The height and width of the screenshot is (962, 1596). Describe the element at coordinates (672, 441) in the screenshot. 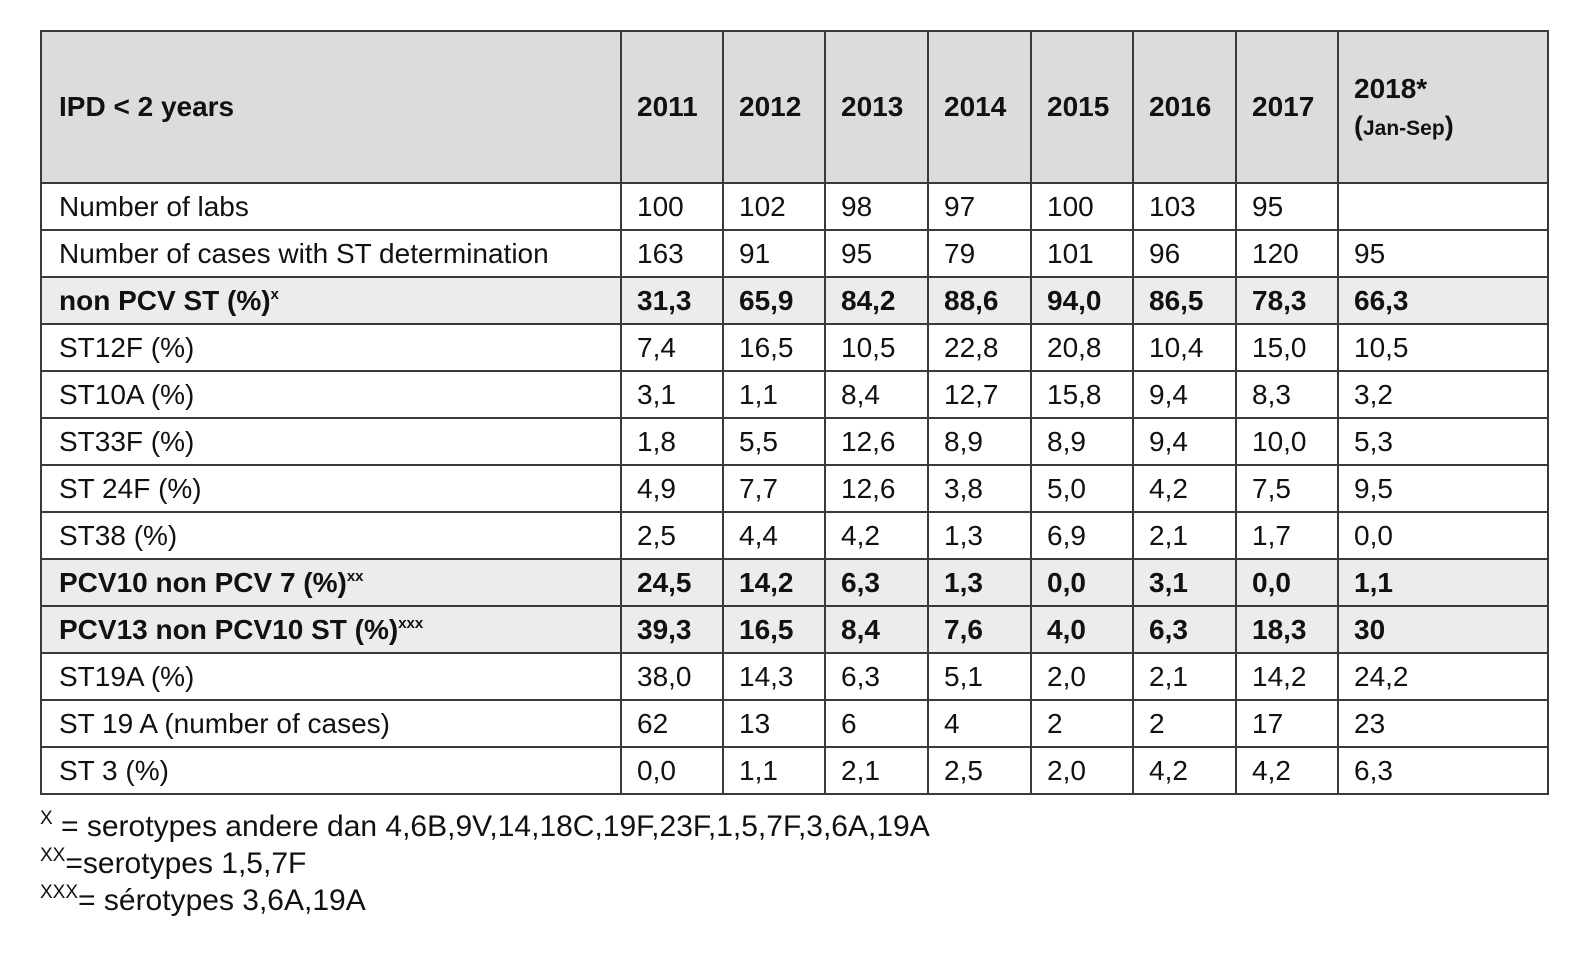

I see `table-cell: 1,8` at that location.